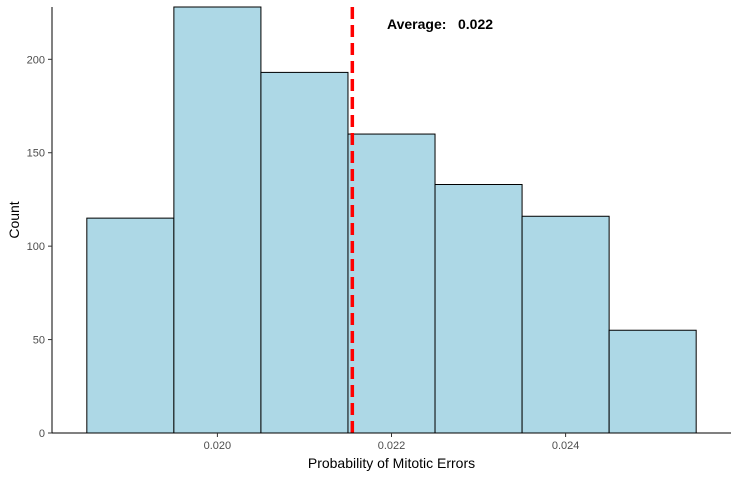  Describe the element at coordinates (36, 154) in the screenshot. I see `y-tick-label: 150` at that location.